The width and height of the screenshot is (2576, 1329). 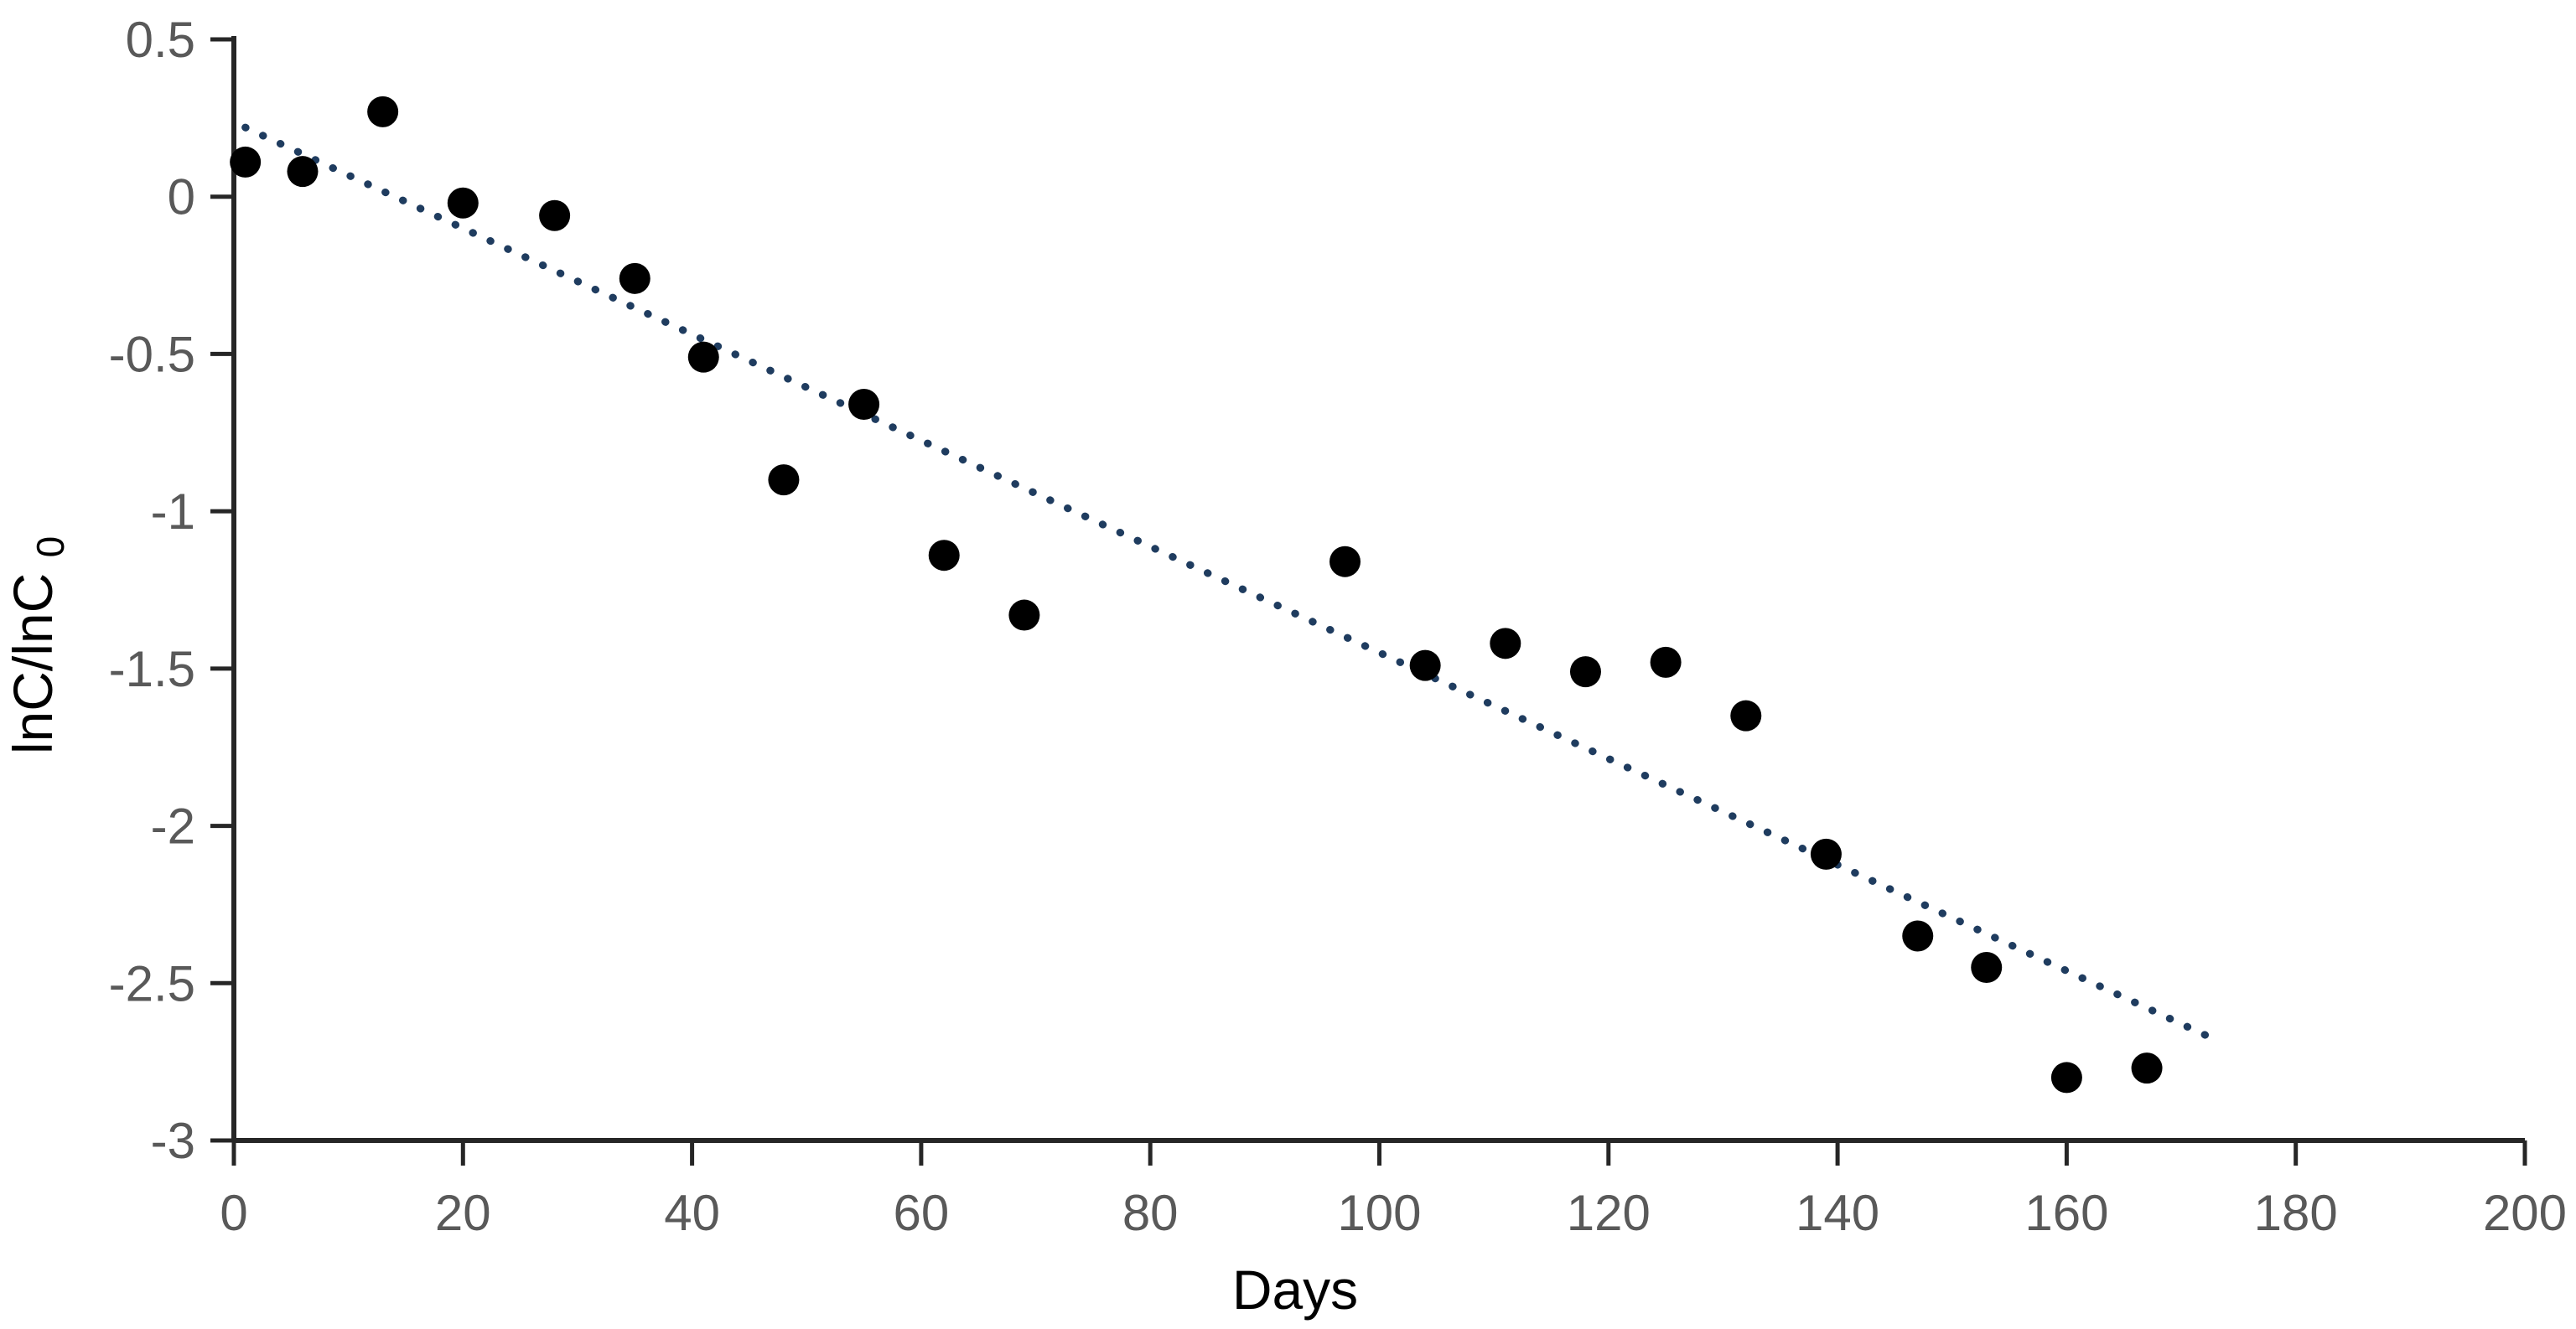 What do you see at coordinates (173, 827) in the screenshot?
I see `y-tick-label: -2` at bounding box center [173, 827].